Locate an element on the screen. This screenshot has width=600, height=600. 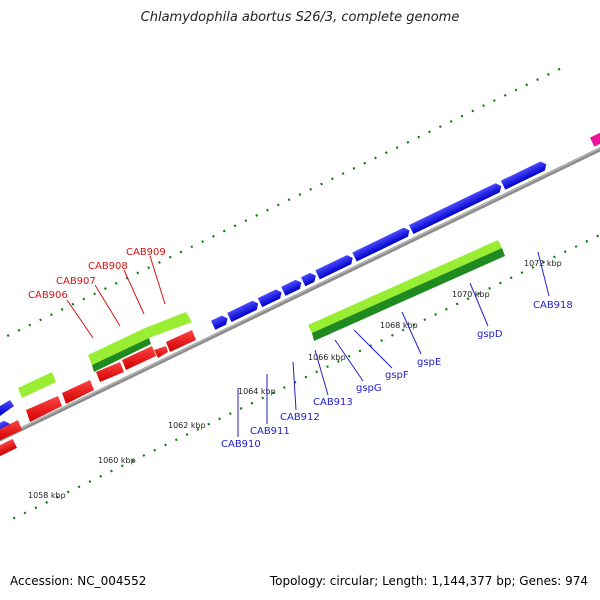
gene-label-gspD: gspD is located at coordinates (490, 334).